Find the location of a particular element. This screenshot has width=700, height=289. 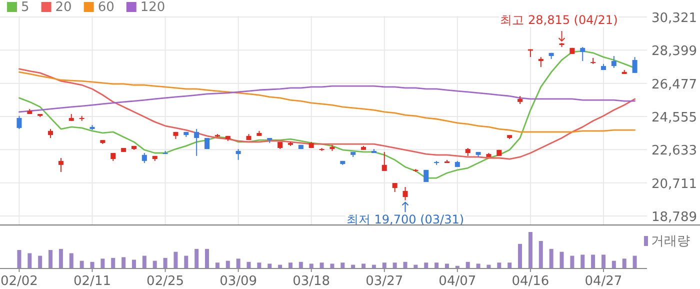

line-series is located at coordinates (327, 99).